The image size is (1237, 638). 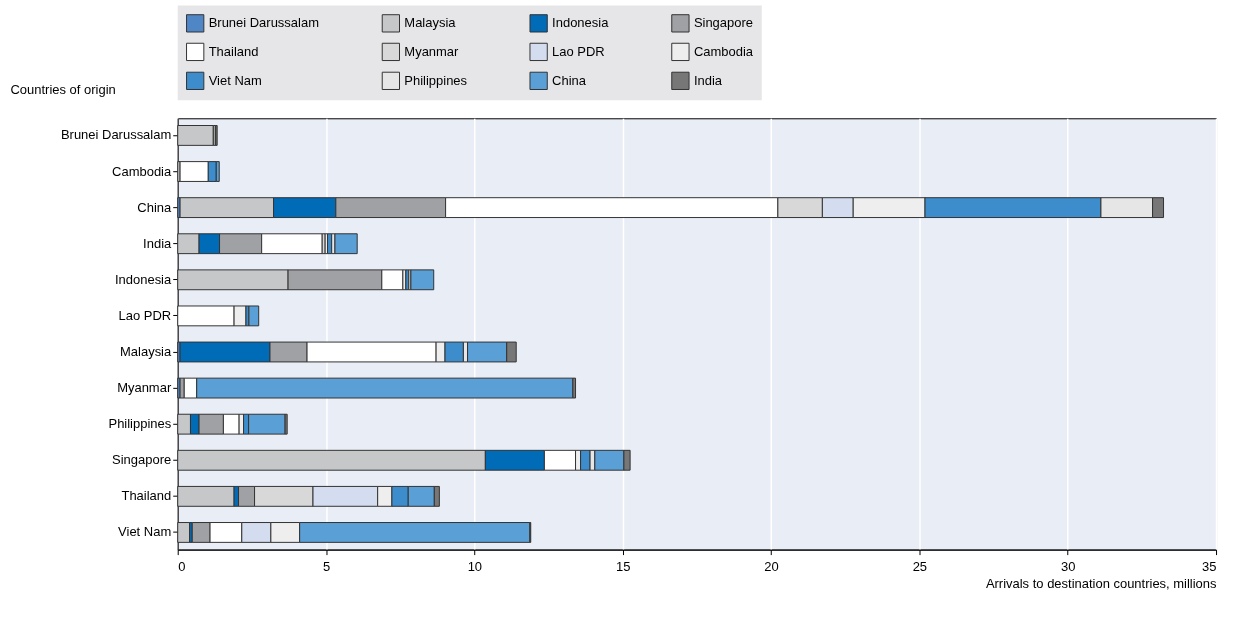 What do you see at coordinates (142, 171) in the screenshot?
I see `y-tick-label: Cambodia` at bounding box center [142, 171].